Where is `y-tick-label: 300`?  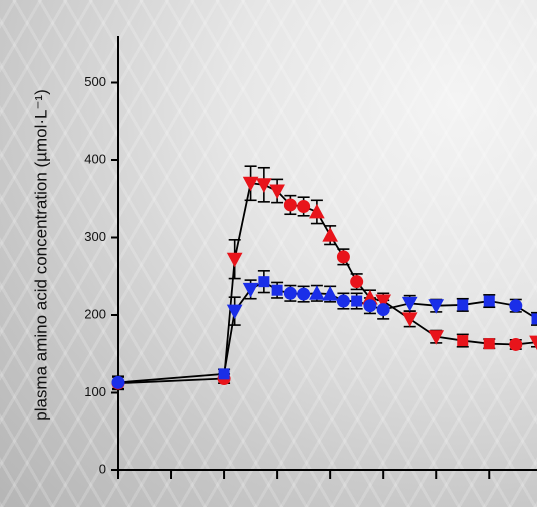
y-tick-label: 300 is located at coordinates (95, 236).